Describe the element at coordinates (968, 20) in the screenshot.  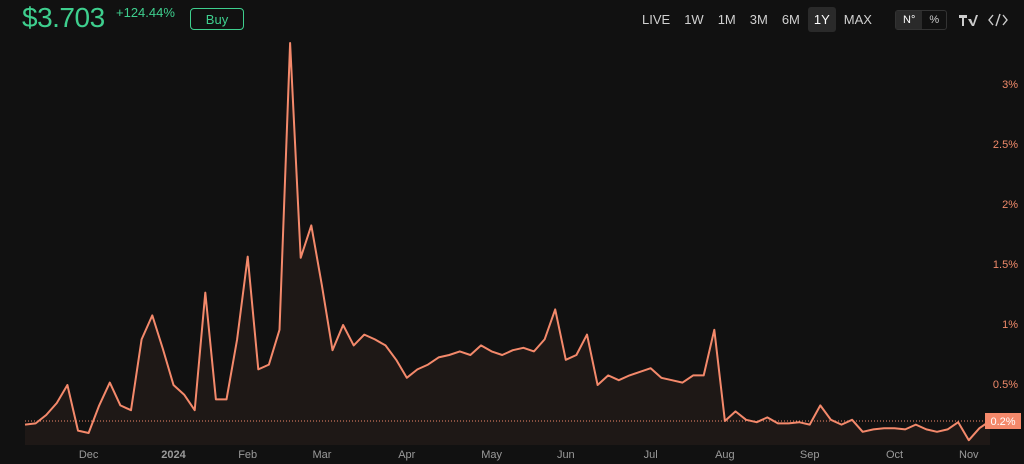
I see `tv-icon` at that location.